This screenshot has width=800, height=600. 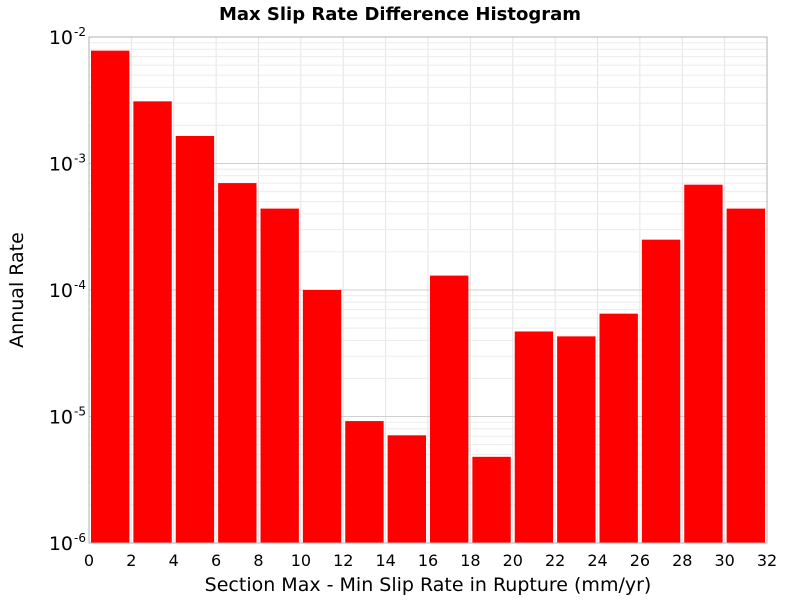 What do you see at coordinates (89, 560) in the screenshot?
I see `x-tick-label: 0` at bounding box center [89, 560].